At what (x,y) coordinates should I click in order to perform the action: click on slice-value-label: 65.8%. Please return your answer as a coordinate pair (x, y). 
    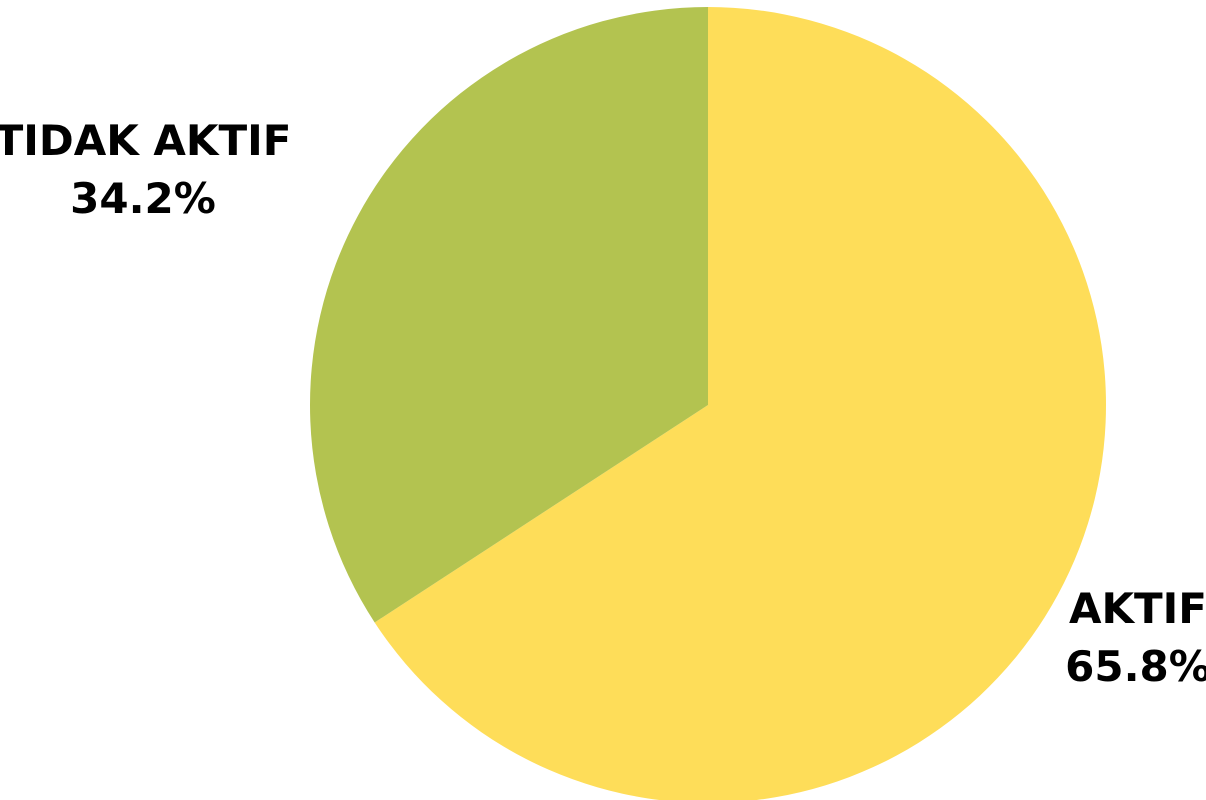
    Looking at the image, I should click on (1135, 666).